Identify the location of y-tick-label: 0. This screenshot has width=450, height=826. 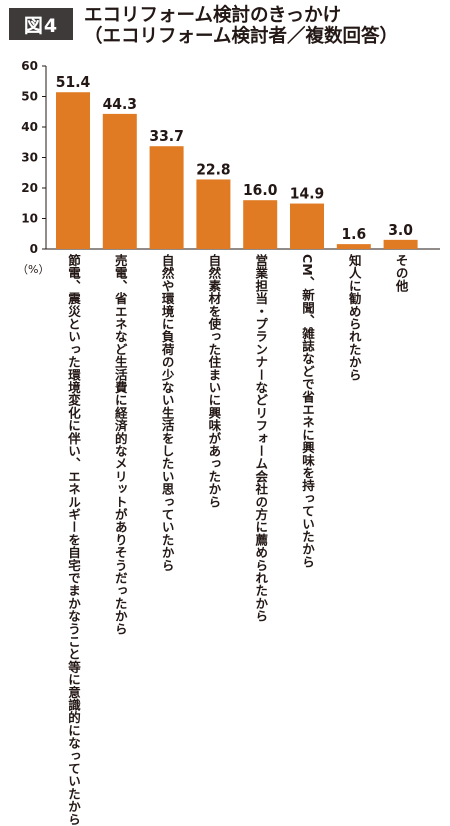
(34, 249).